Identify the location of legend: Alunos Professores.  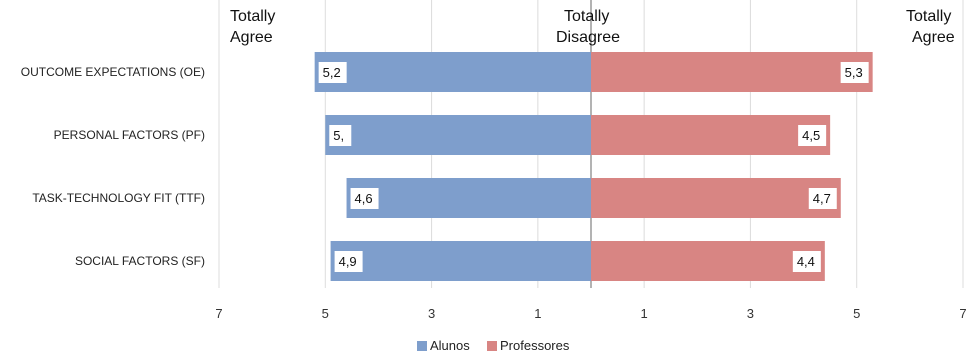
(493, 345).